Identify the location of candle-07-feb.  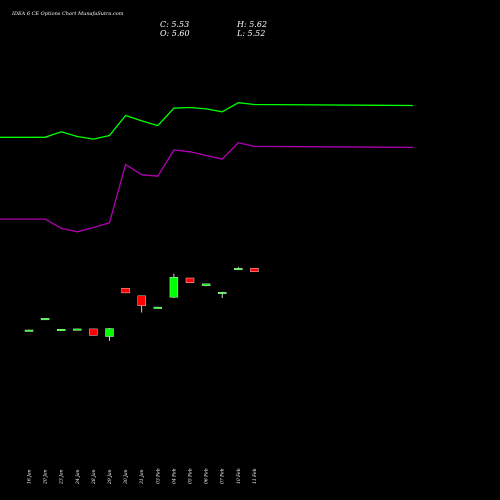
(222, 294).